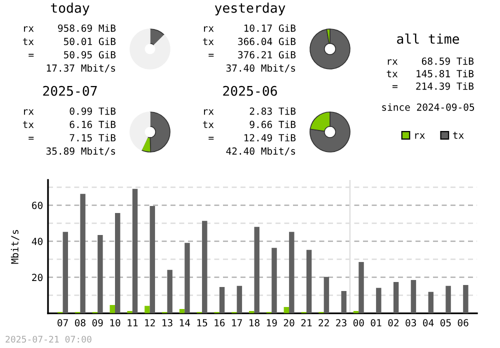 Image resolution: width=500 pixels, height=348 pixels. I want to click on x-tick-label: 13, so click(167, 322).